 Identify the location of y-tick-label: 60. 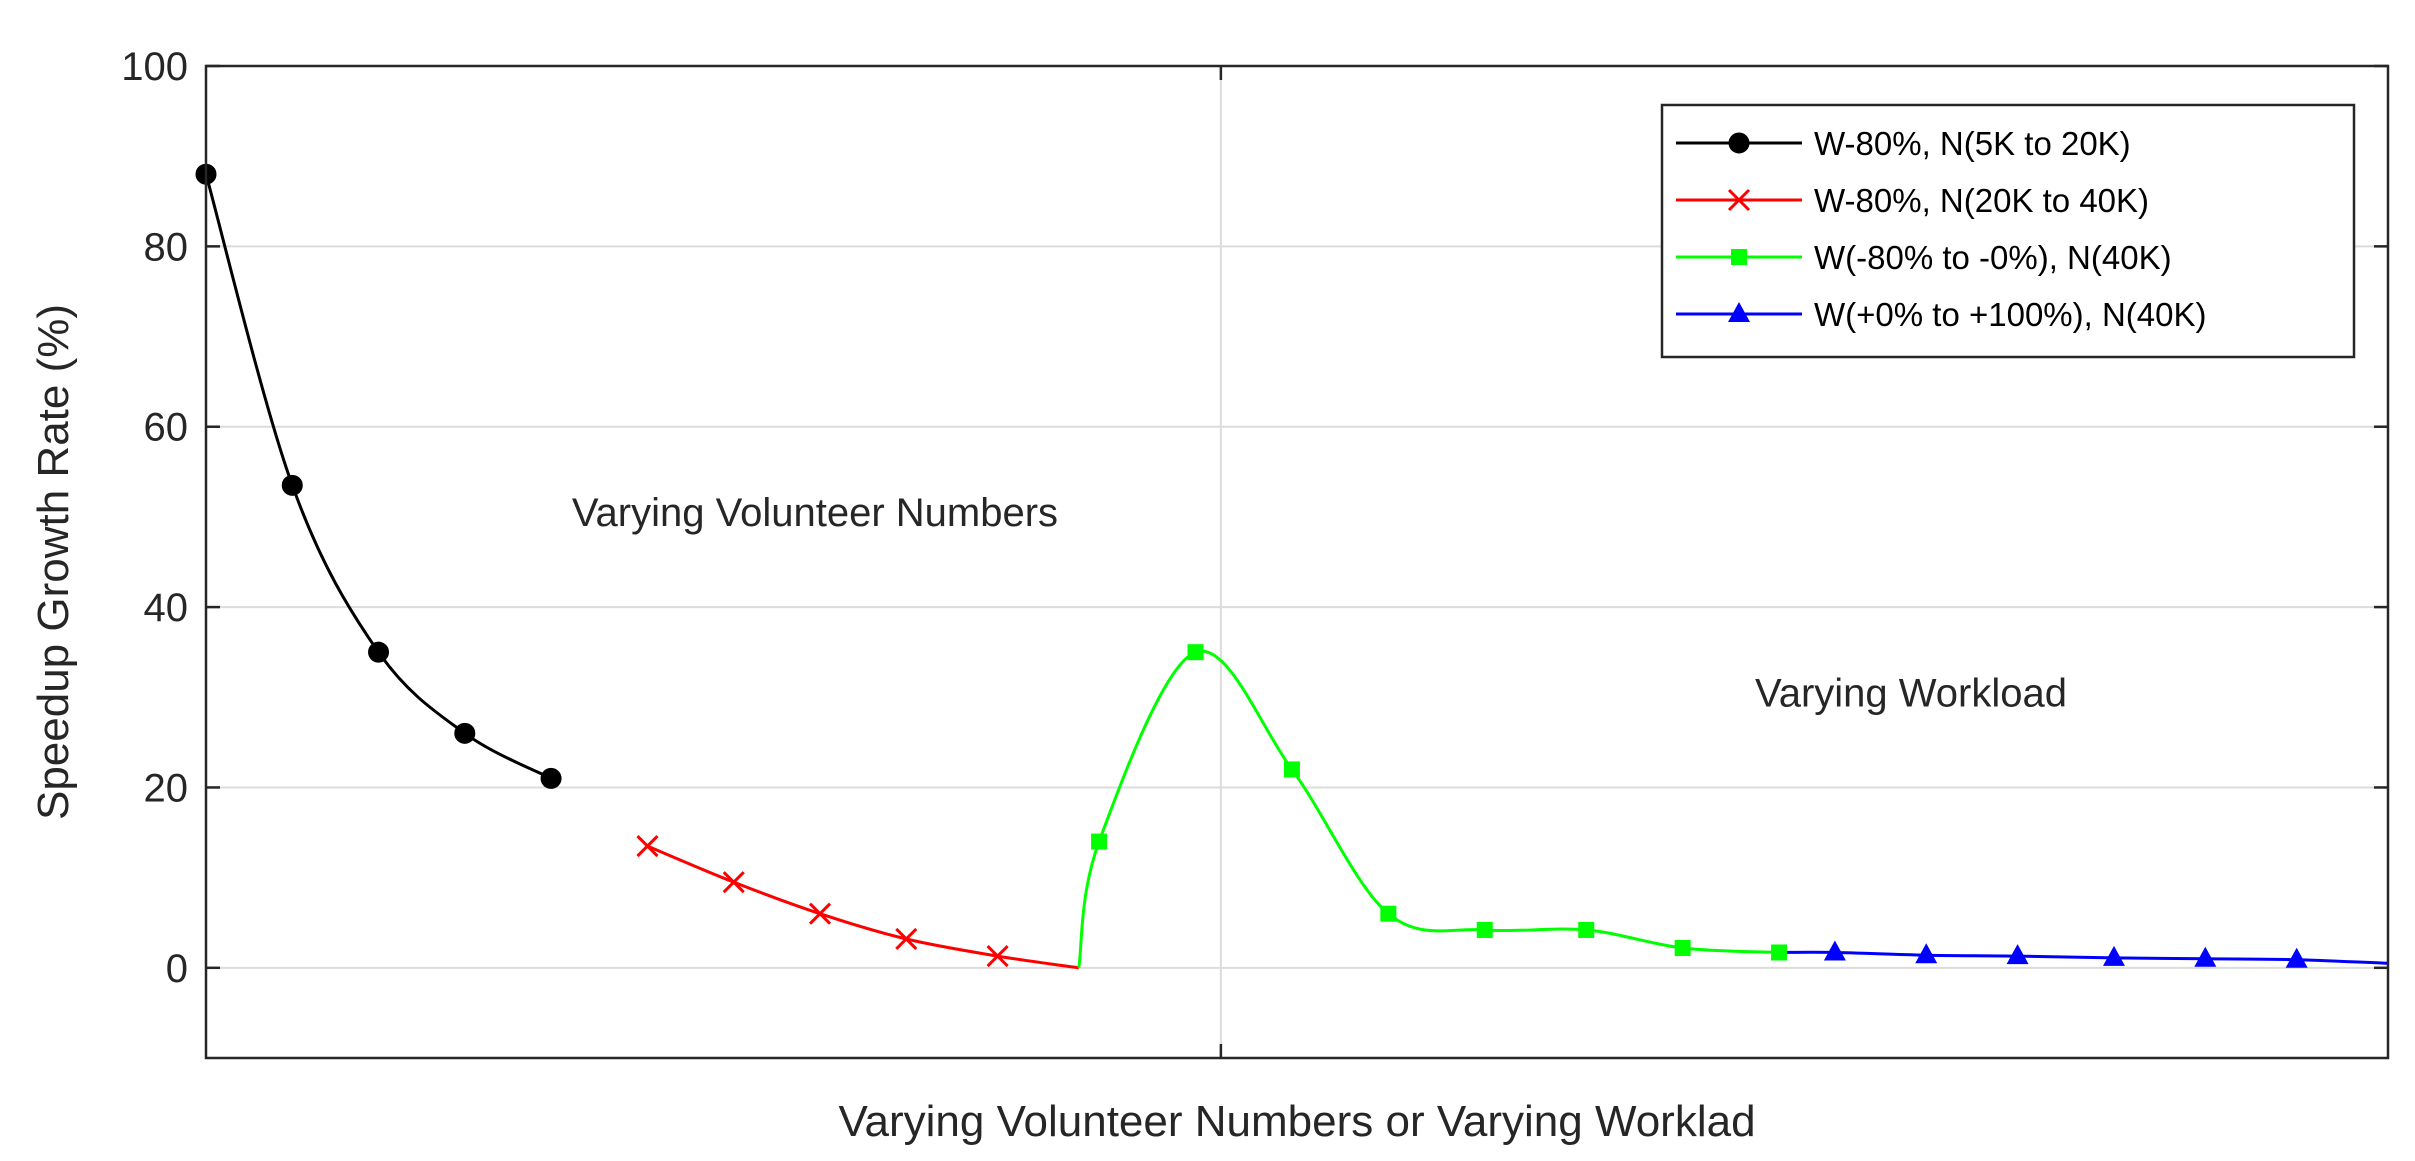
(166, 428).